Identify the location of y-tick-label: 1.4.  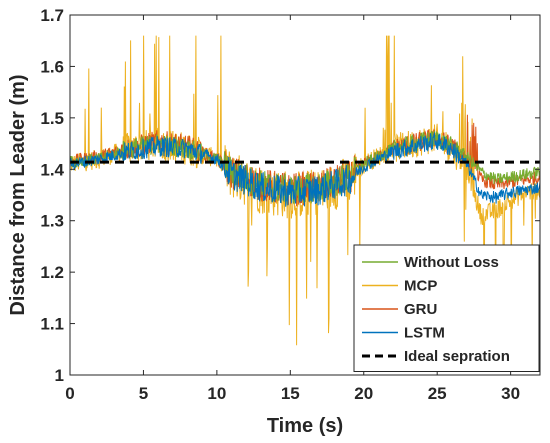
(52, 169).